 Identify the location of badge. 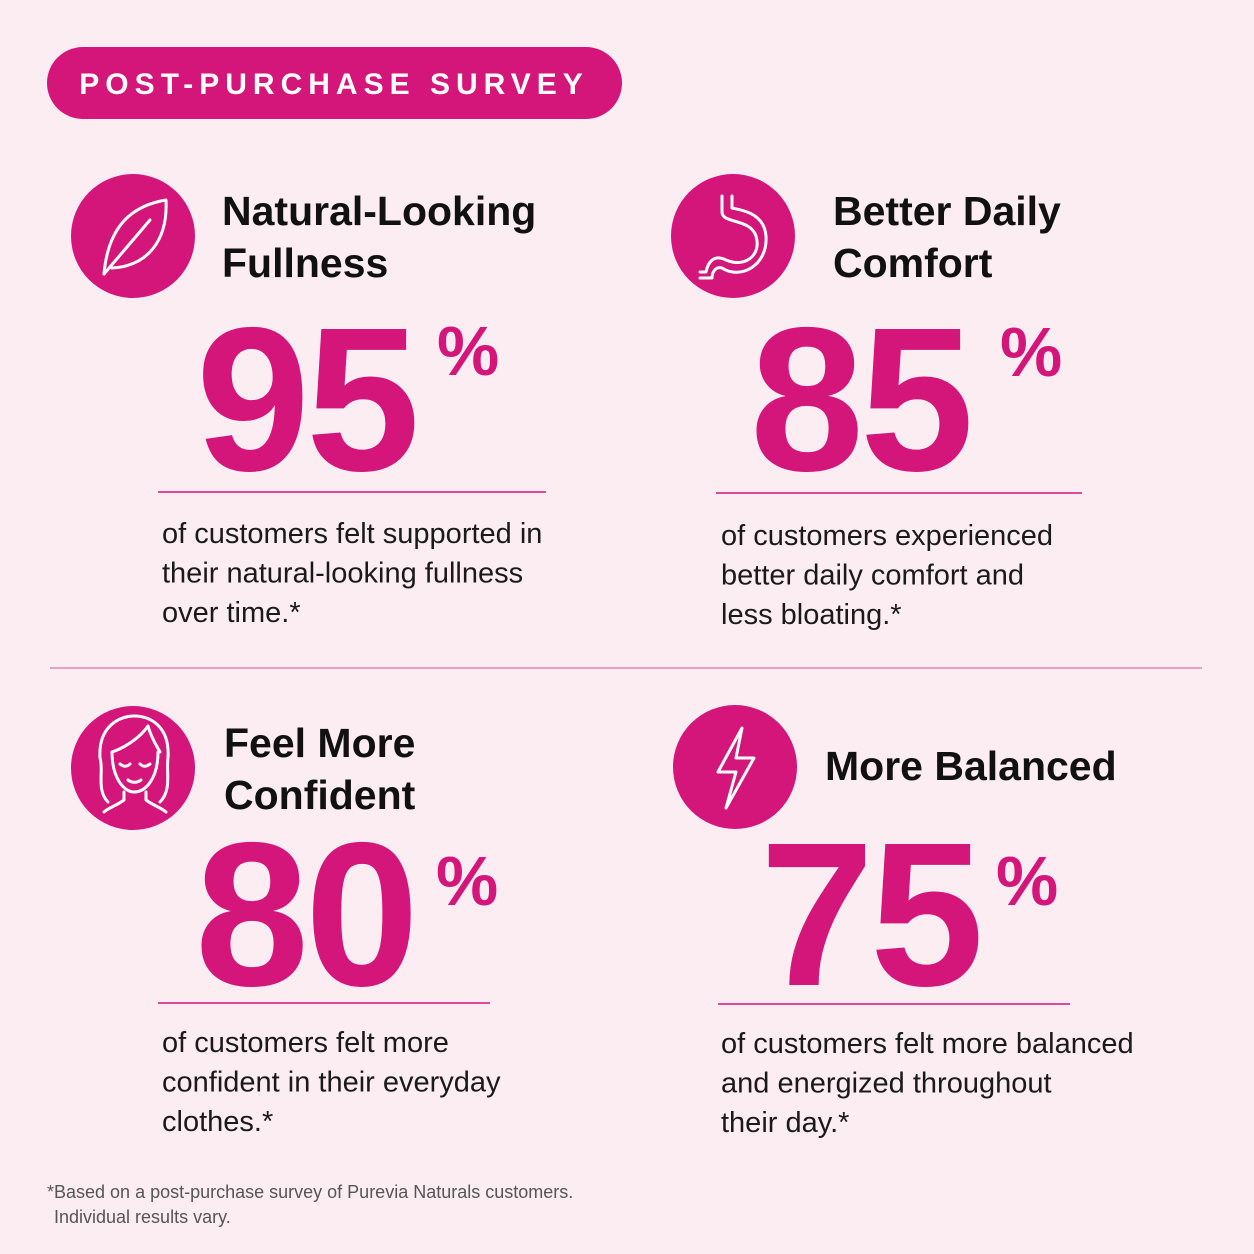
(334, 83).